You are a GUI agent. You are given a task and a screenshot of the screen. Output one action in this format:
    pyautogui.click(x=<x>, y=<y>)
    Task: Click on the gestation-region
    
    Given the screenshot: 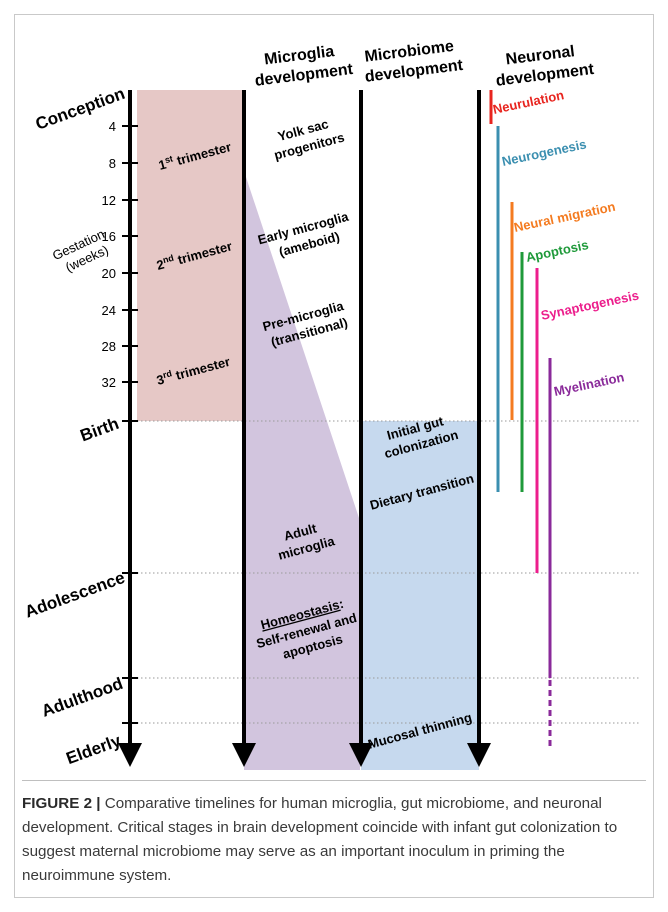 What is the action you would take?
    pyautogui.click(x=190, y=255)
    